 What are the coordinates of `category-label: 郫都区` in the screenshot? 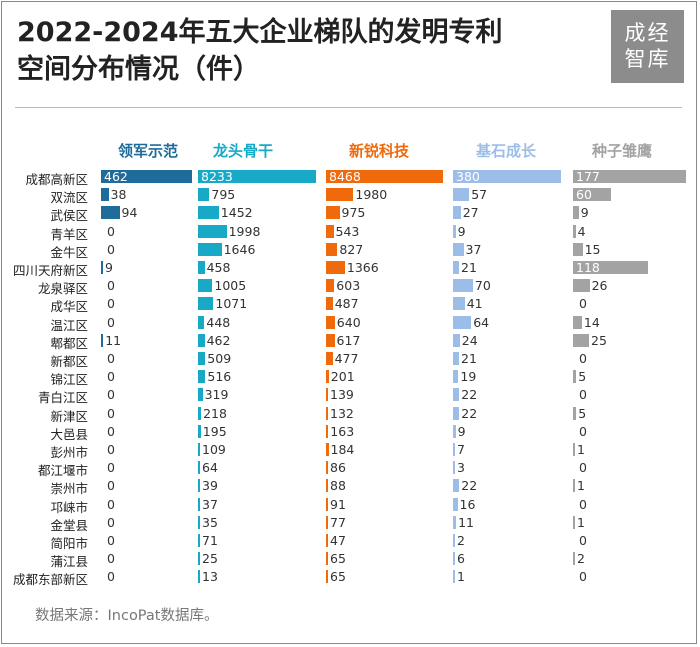 It's located at (69, 343).